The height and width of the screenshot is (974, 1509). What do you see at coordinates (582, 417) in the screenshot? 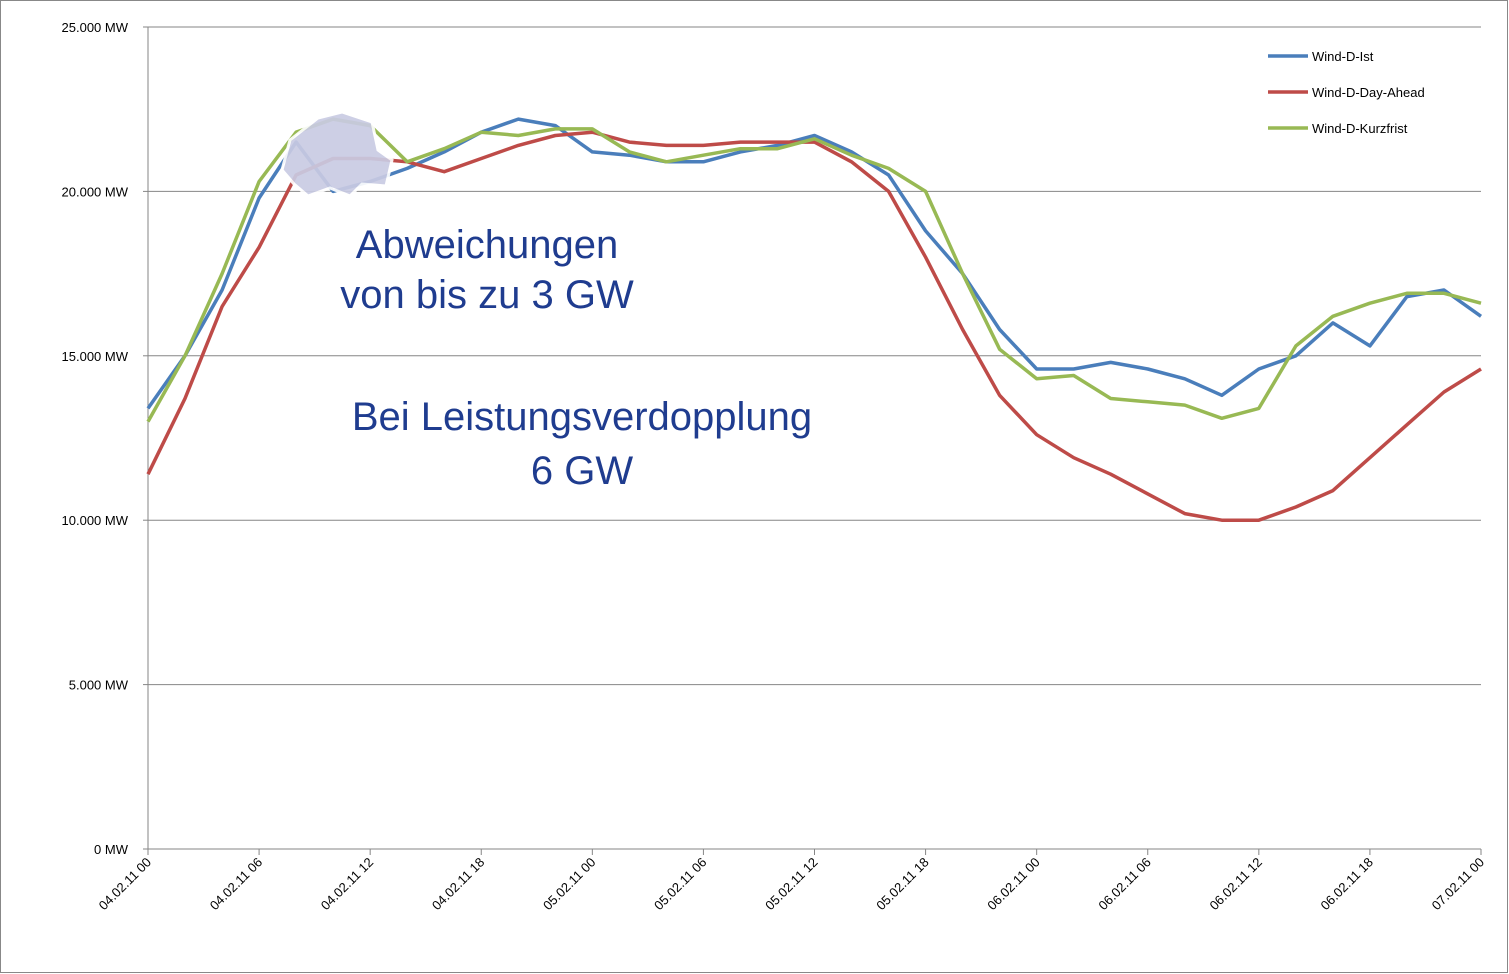
I see `annotation: Bei Leistungsverdopplung` at bounding box center [582, 417].